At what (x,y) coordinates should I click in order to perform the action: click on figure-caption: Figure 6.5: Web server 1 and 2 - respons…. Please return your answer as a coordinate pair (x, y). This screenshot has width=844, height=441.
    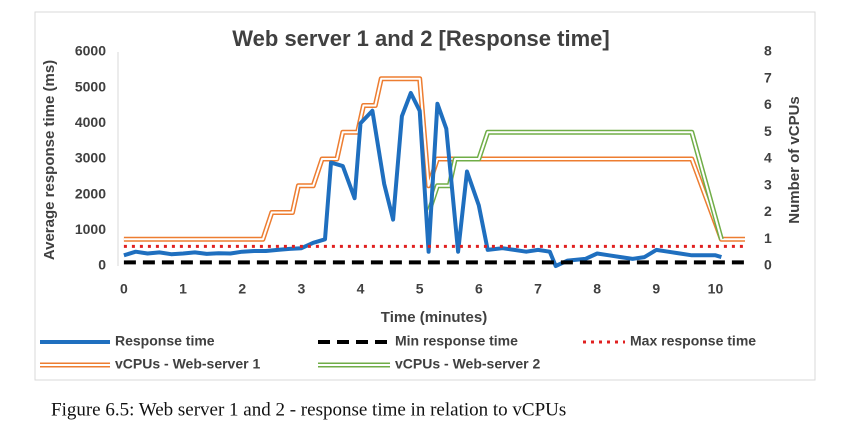
    Looking at the image, I should click on (308, 409).